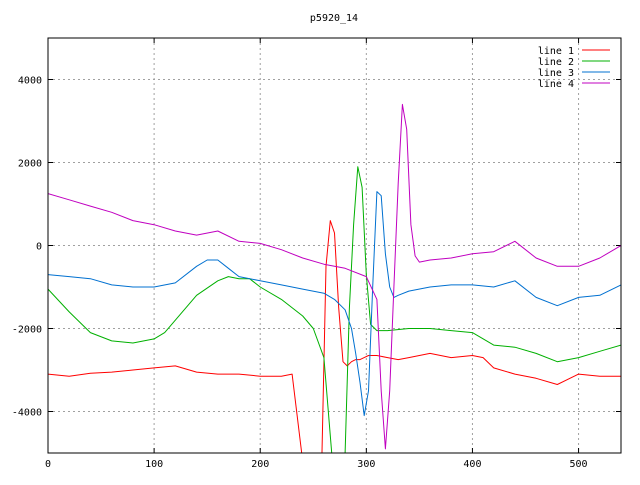  Describe the element at coordinates (154, 464) in the screenshot. I see `x-tick-label: 100` at that location.